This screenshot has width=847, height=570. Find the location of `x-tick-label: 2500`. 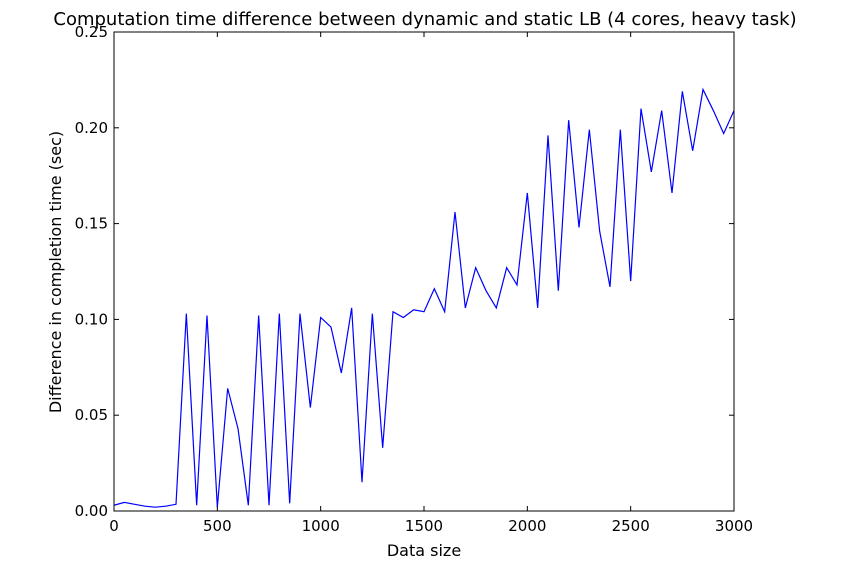

x-tick-label: 2500 is located at coordinates (631, 526).